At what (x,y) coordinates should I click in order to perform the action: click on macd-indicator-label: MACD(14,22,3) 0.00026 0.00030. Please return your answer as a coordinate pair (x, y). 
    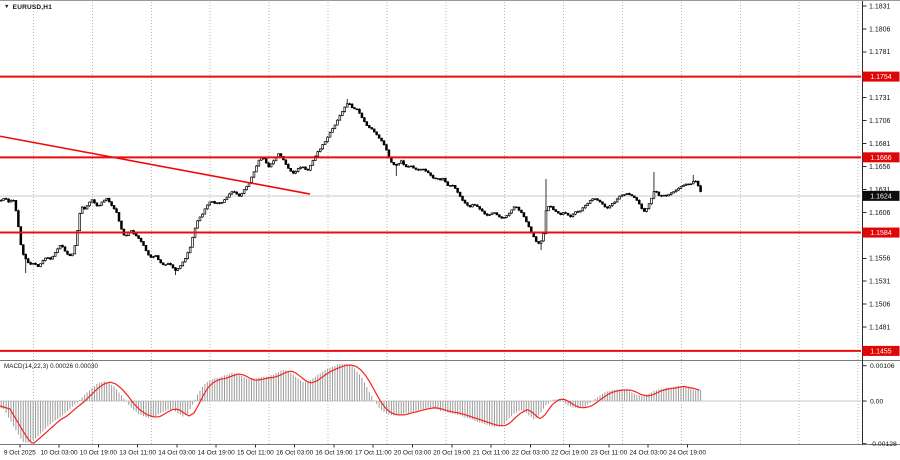
    Looking at the image, I should click on (51, 366).